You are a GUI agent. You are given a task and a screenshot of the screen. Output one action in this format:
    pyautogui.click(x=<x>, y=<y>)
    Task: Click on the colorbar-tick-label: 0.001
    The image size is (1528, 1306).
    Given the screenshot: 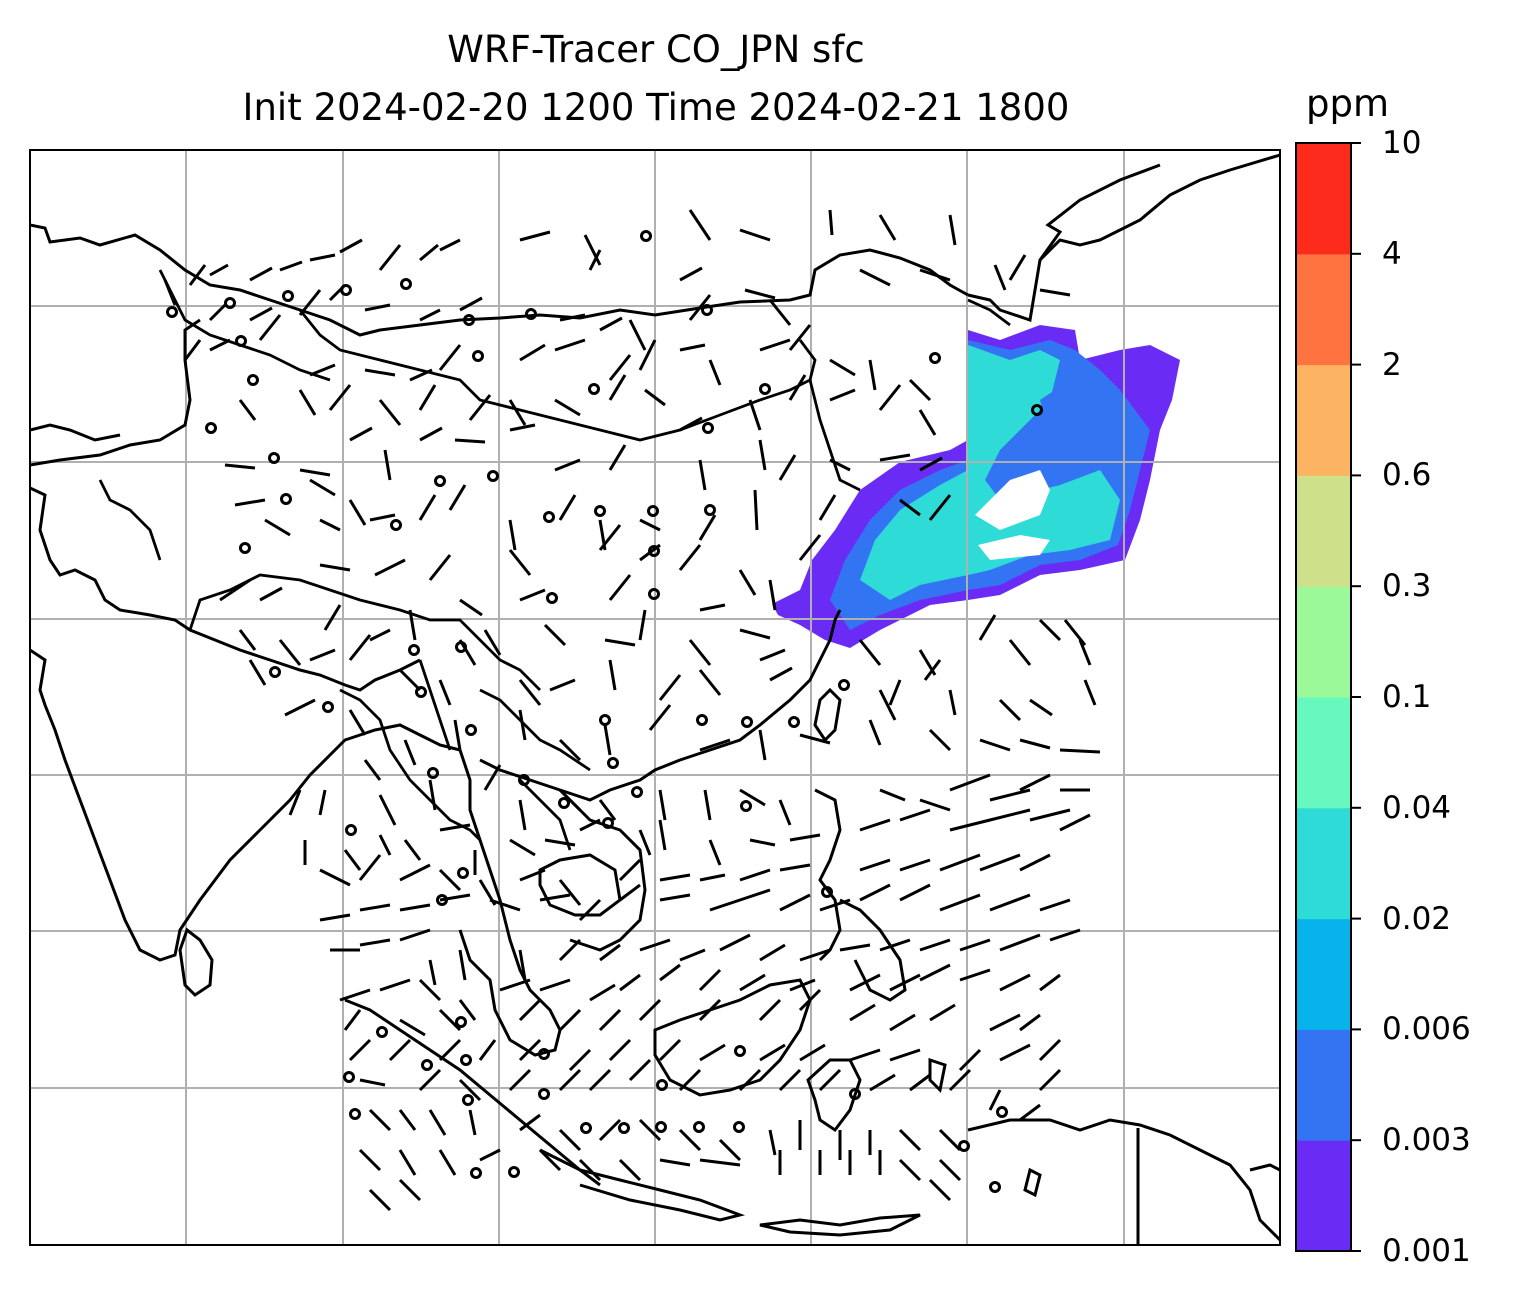 What is the action you would take?
    pyautogui.click(x=1426, y=1251)
    